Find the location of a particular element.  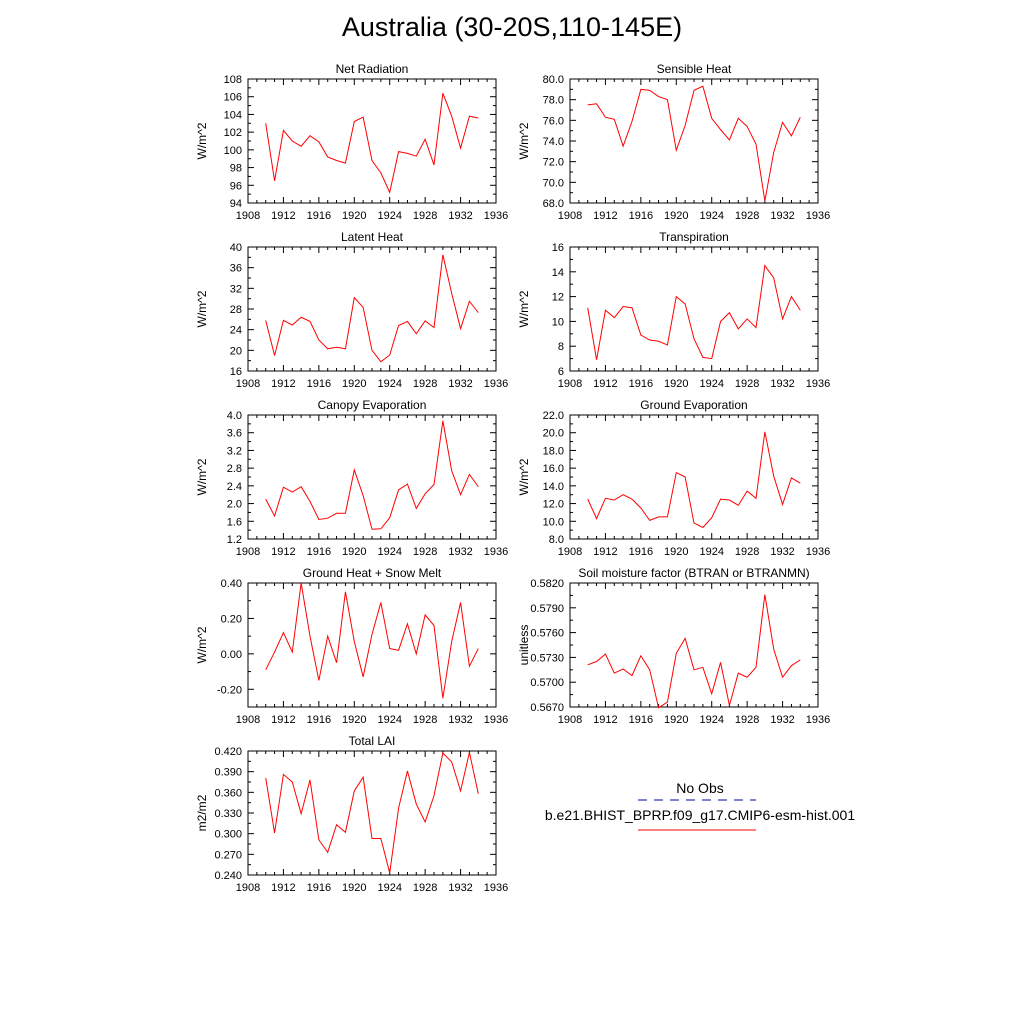

y-tick-label: 0.300 is located at coordinates (228, 835).